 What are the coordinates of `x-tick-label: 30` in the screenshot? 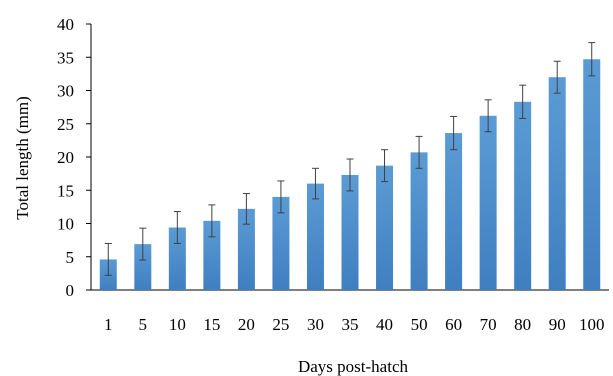 It's located at (315, 324).